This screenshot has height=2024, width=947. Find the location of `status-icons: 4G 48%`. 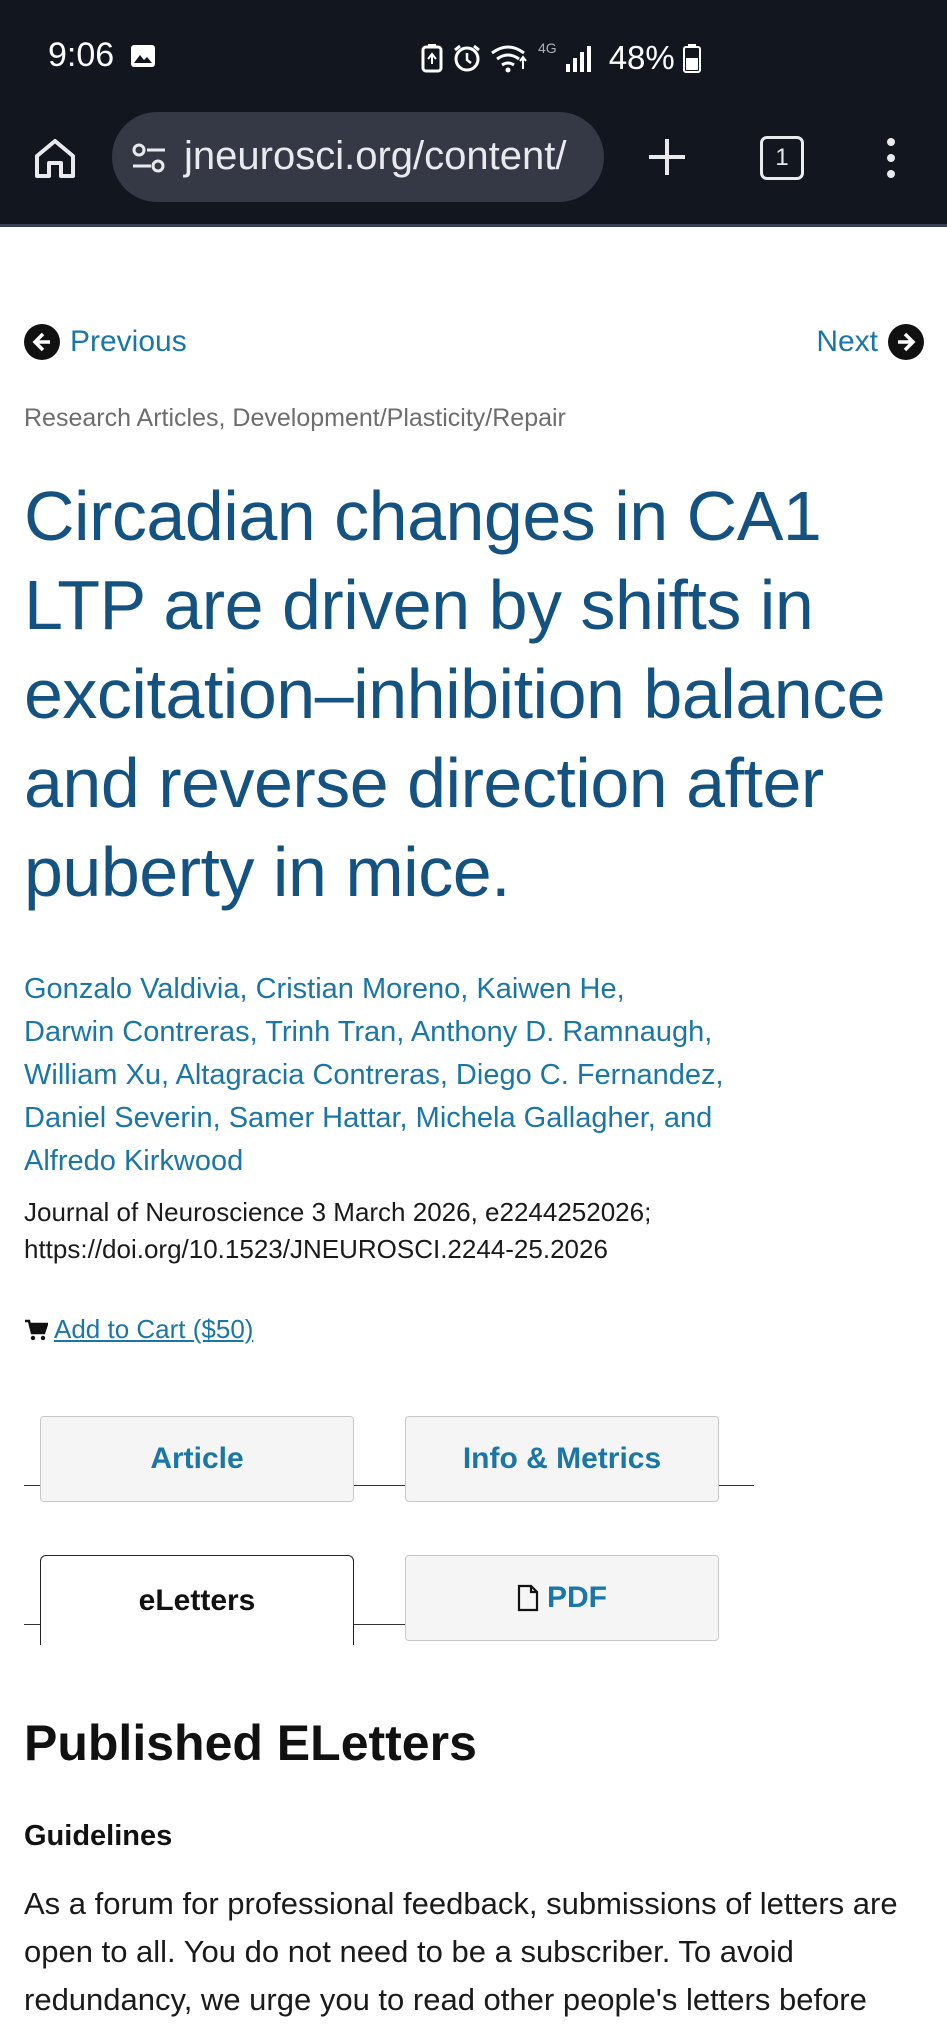

status-icons: 4G 48% is located at coordinates (560, 58).